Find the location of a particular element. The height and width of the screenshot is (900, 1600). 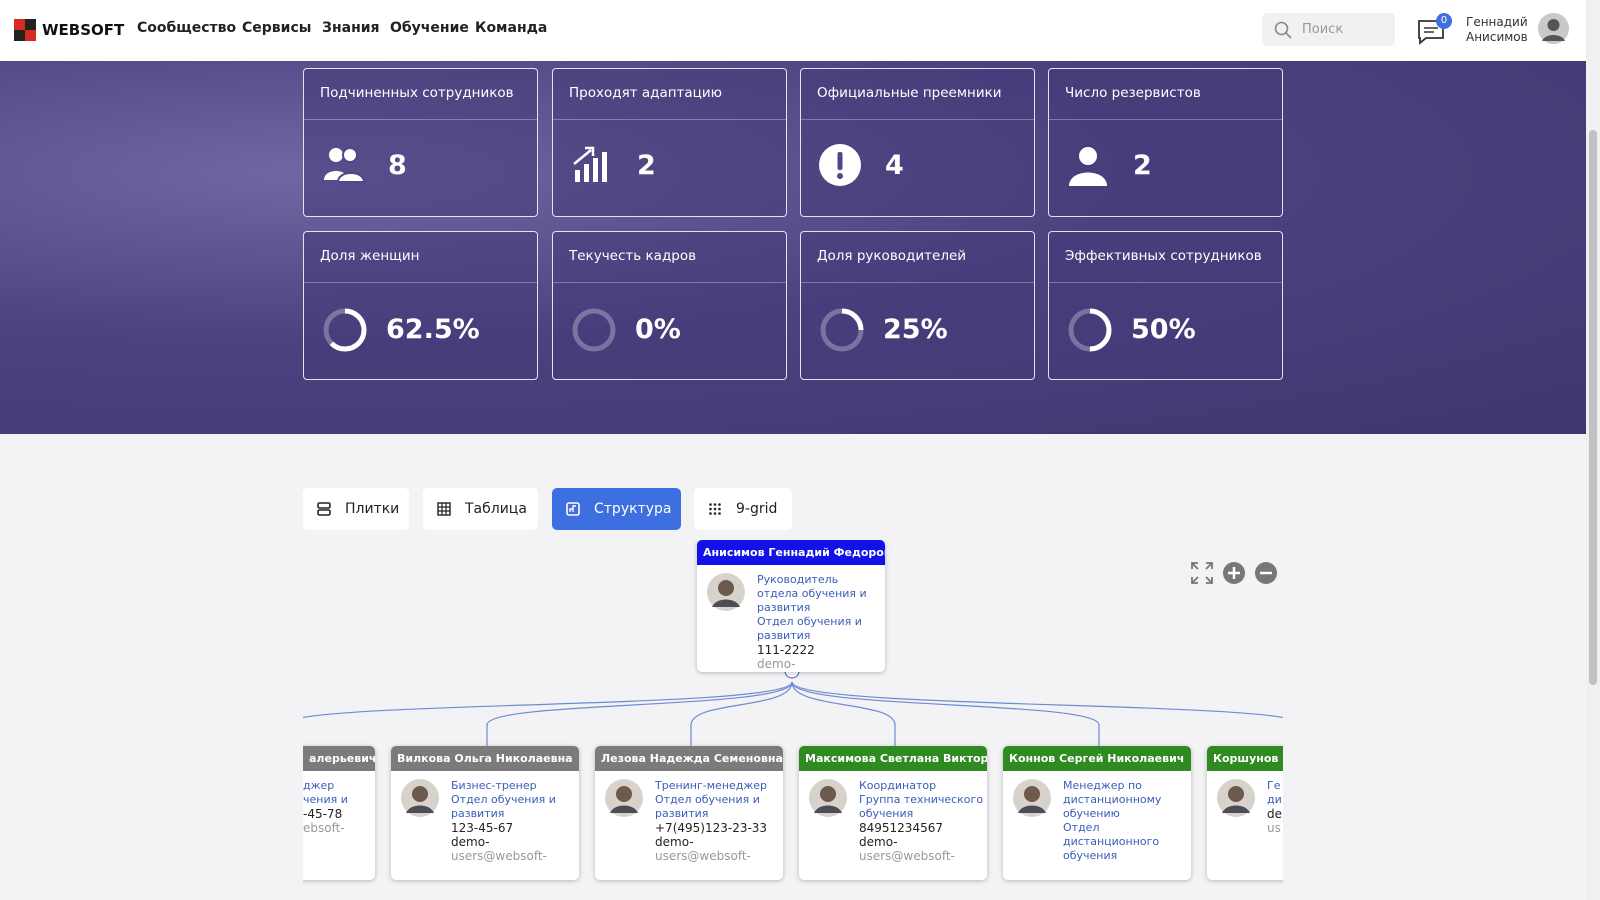

user-last-name: Анисимов is located at coordinates (1497, 37).